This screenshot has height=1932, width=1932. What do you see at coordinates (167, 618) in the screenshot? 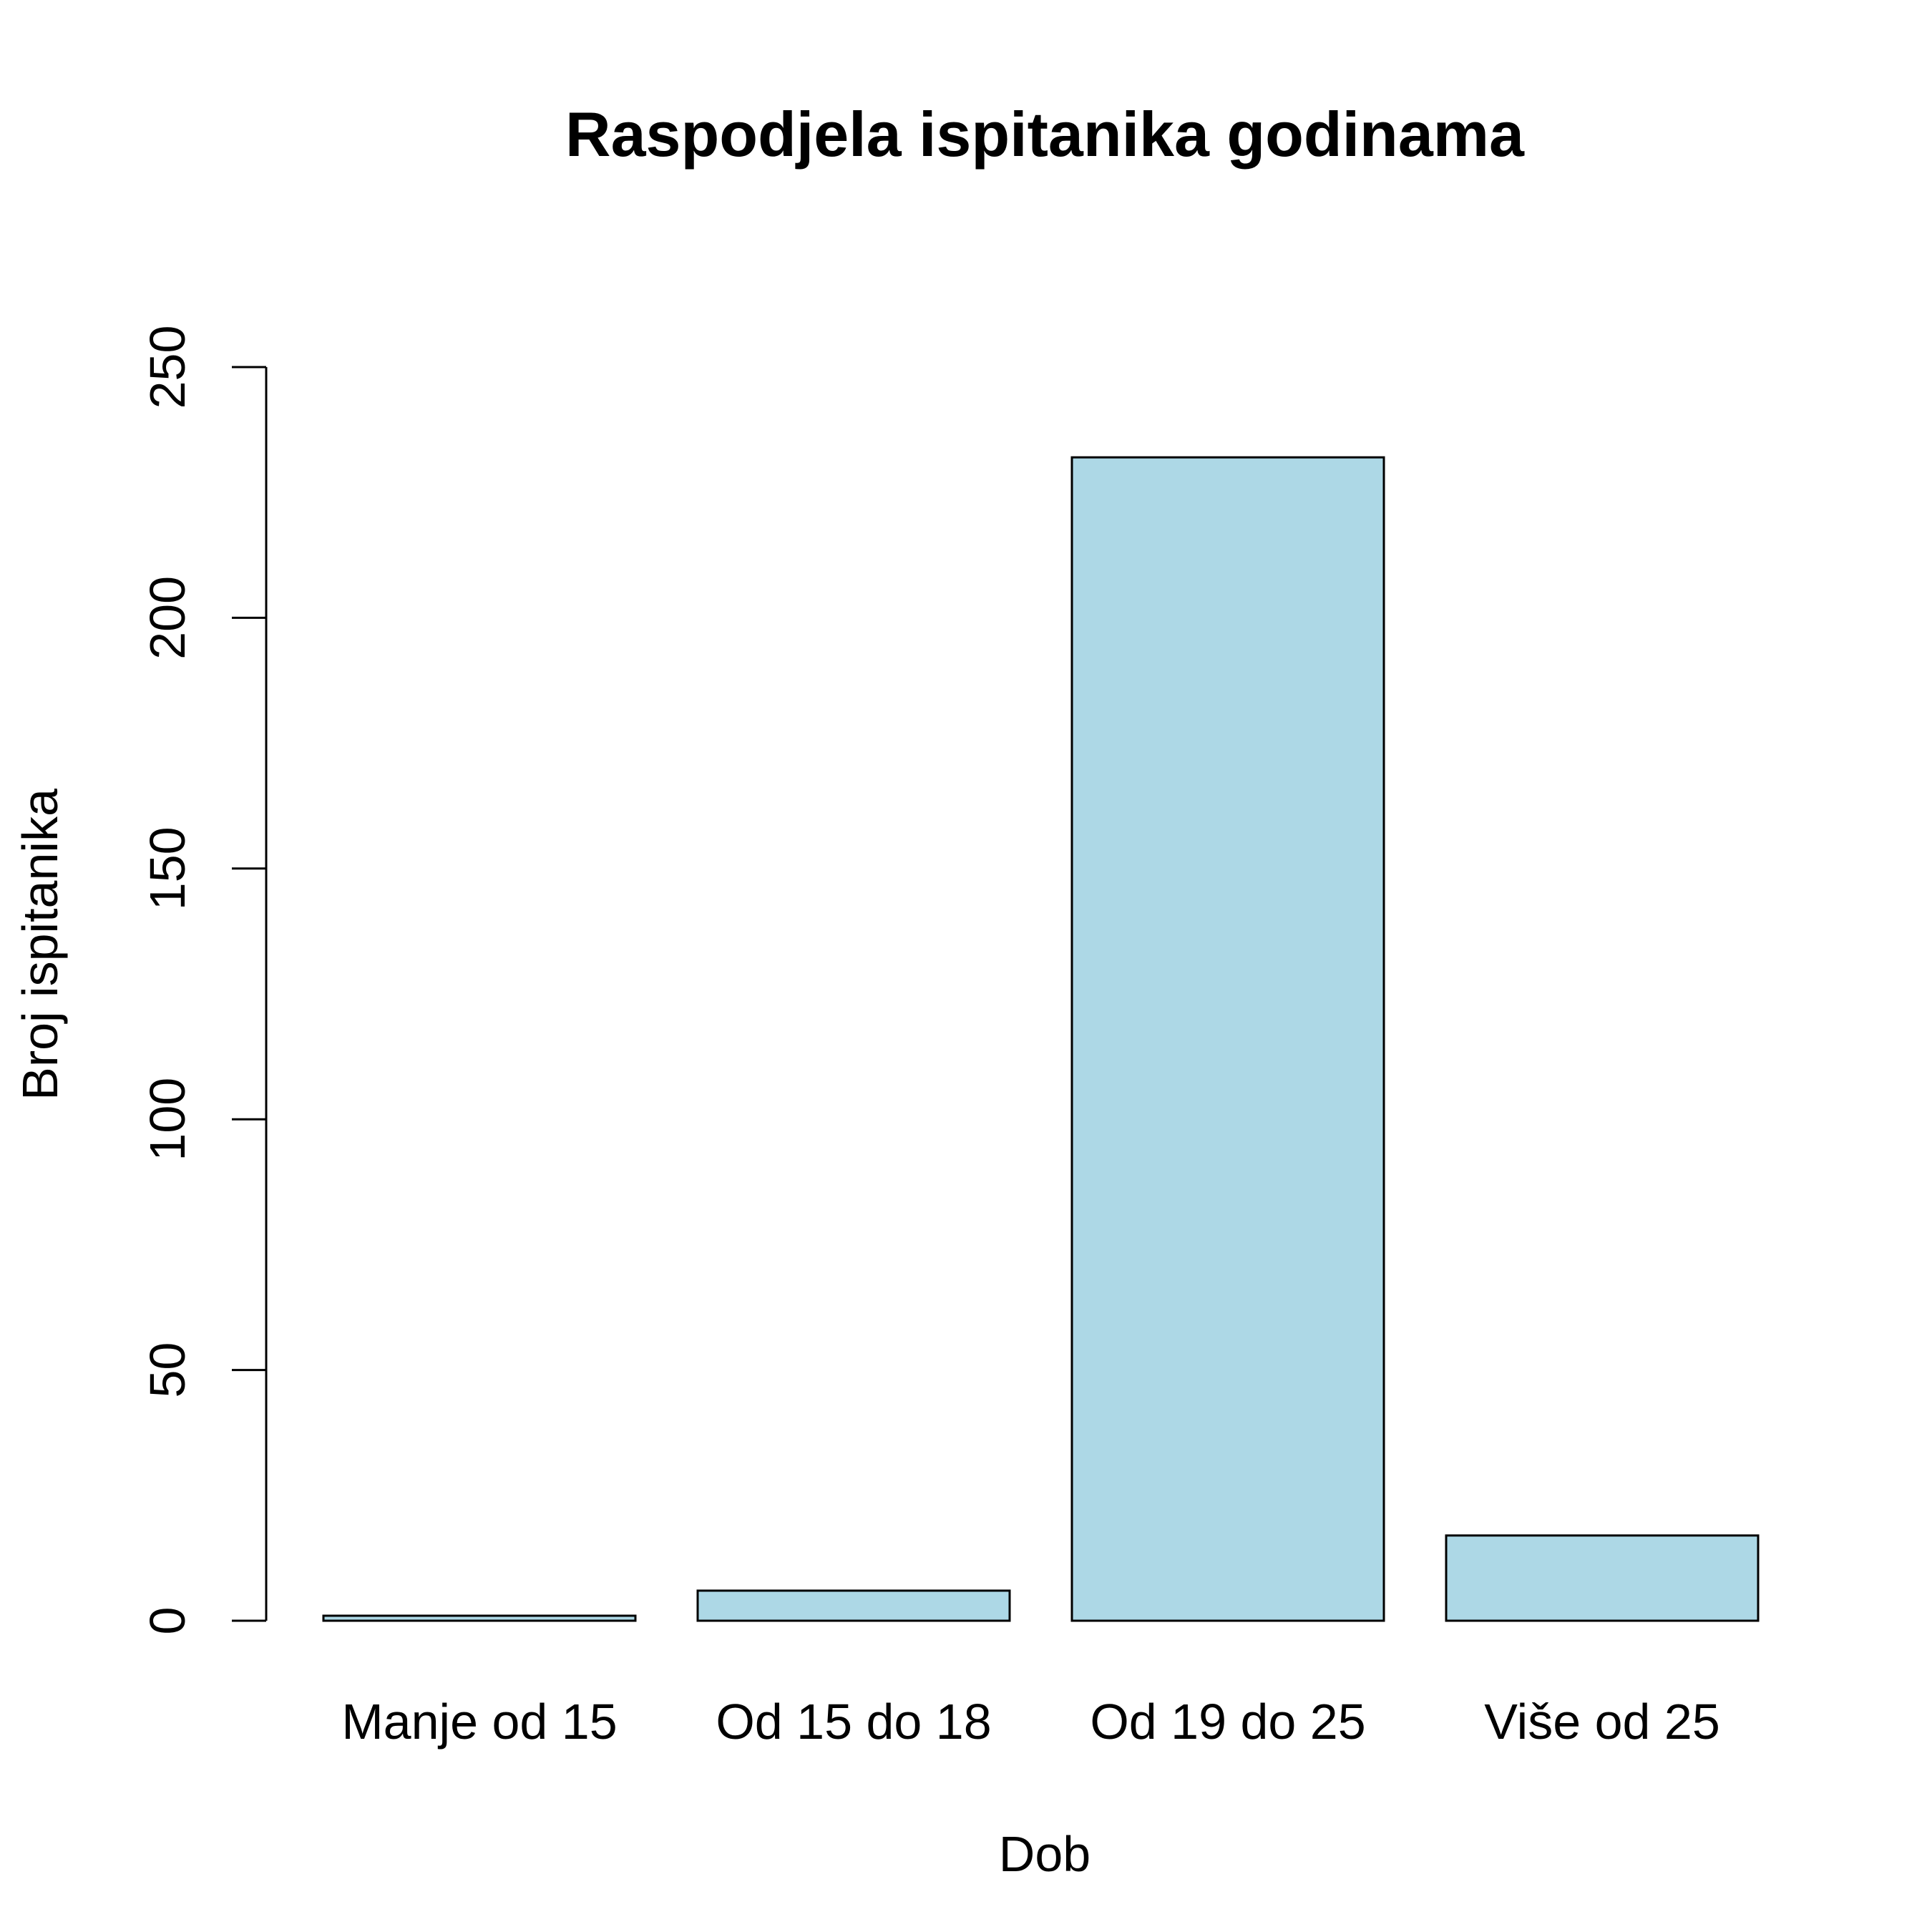
I see `y-tick-label: 200` at bounding box center [167, 618].